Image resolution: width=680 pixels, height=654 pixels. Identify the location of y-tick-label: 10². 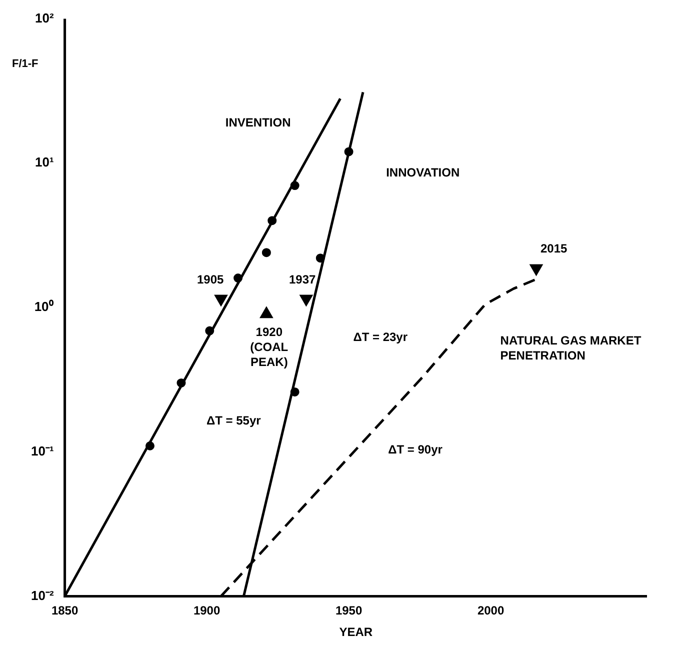
(44, 18).